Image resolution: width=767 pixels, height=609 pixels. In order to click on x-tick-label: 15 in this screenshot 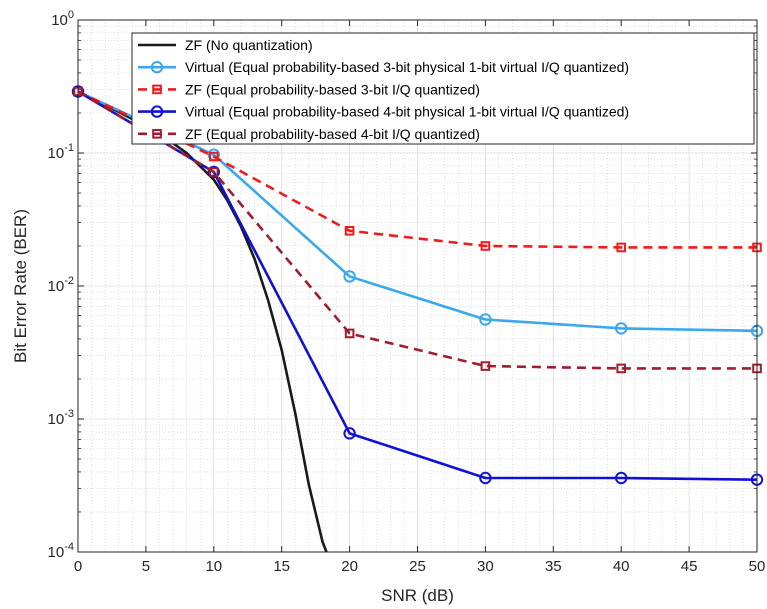, I will do `click(281, 566)`.